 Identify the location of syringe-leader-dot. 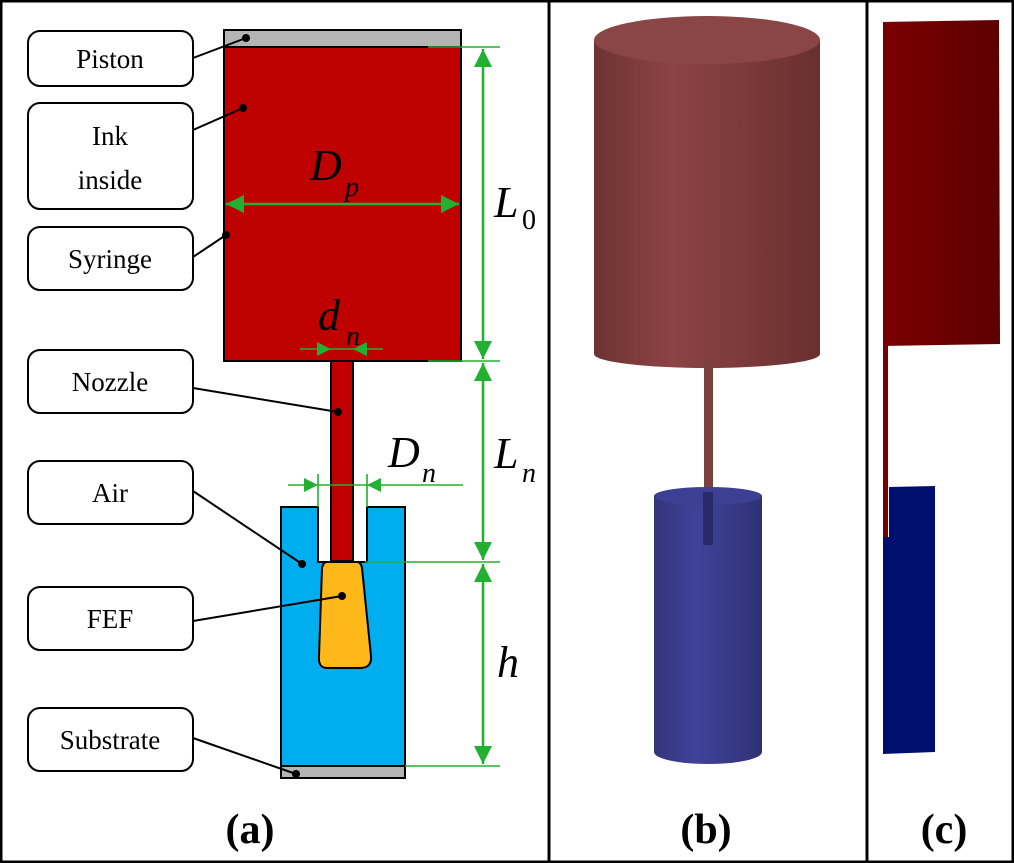
(226, 235).